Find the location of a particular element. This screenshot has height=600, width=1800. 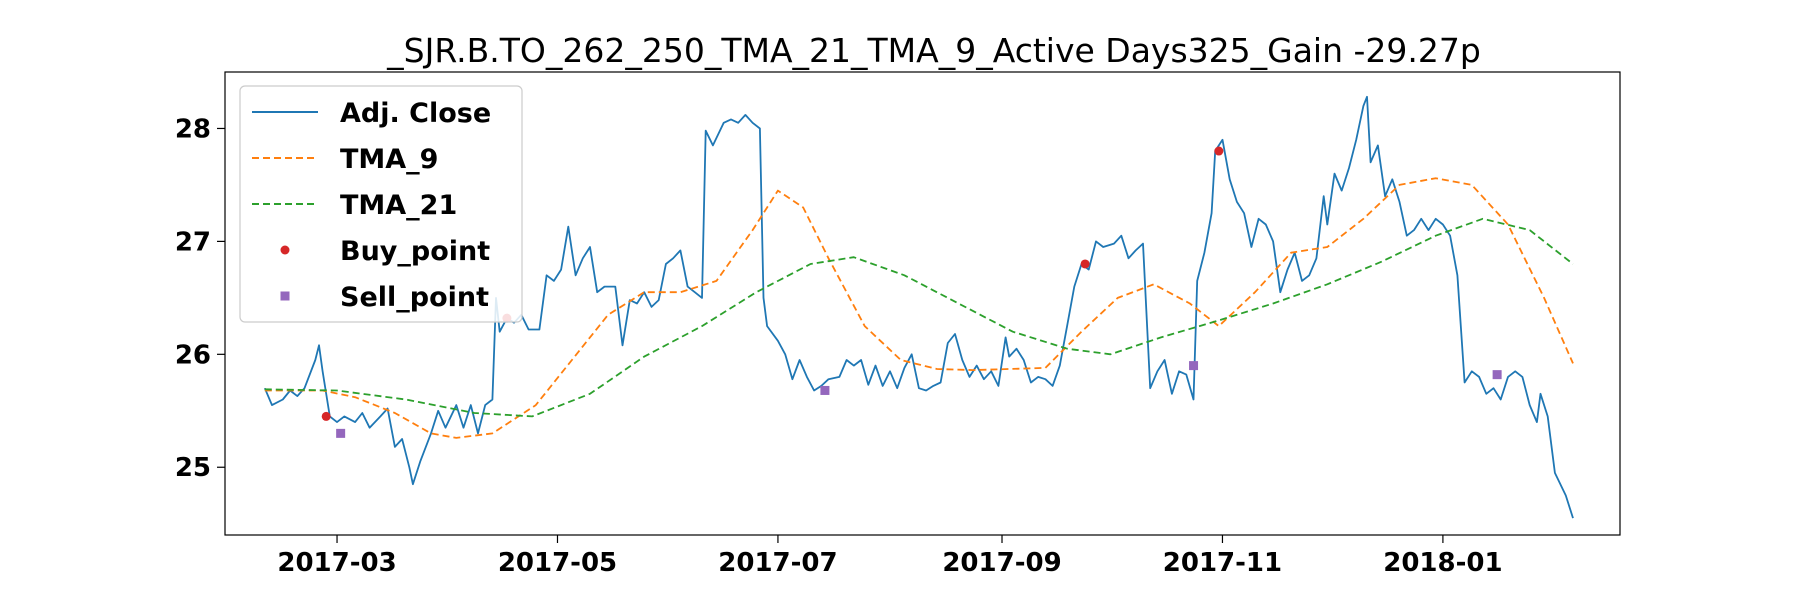

y-tick-label: 25 is located at coordinates (193, 468).